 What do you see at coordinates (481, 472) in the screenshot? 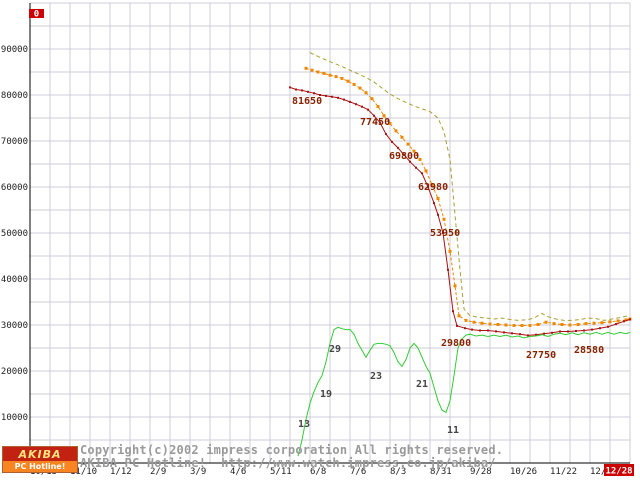
I see `svg-text: 9/28` at bounding box center [481, 472].